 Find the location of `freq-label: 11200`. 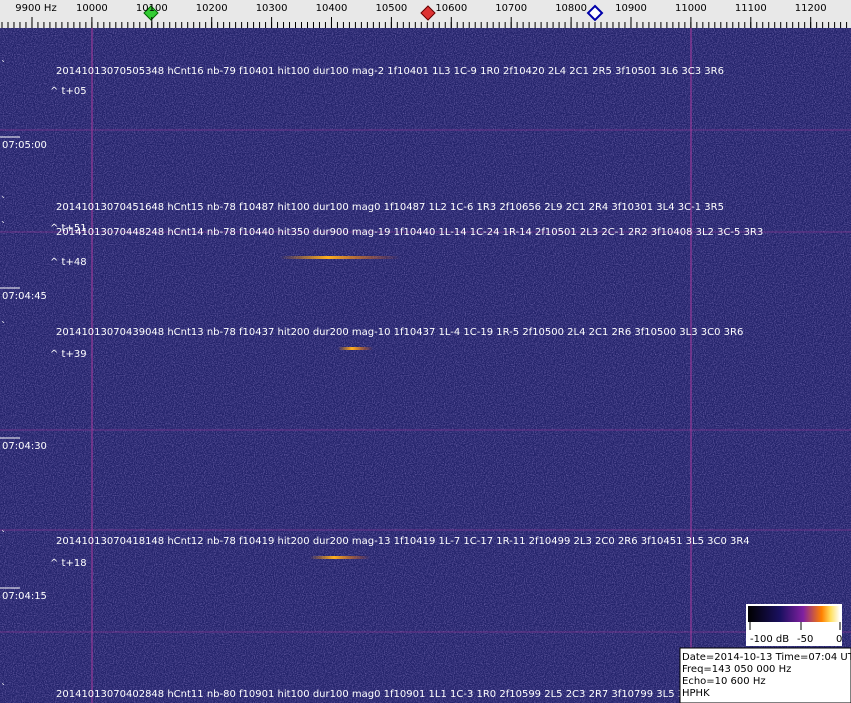

freq-label: 11200 is located at coordinates (811, 8).